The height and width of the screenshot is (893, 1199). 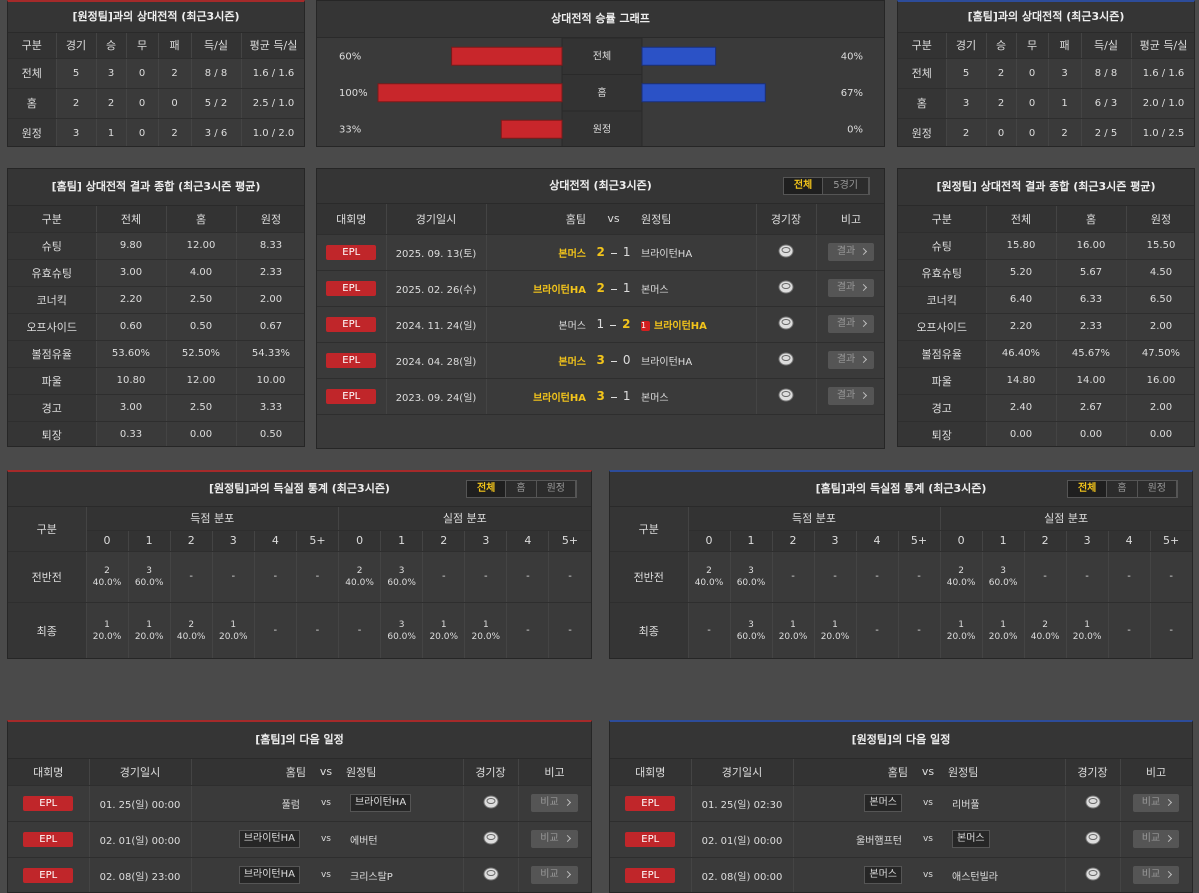 What do you see at coordinates (600, 219) in the screenshot?
I see `table-row: 대회명 경기일시 홈팀 vs 원정팀 경기장 비고` at bounding box center [600, 219].